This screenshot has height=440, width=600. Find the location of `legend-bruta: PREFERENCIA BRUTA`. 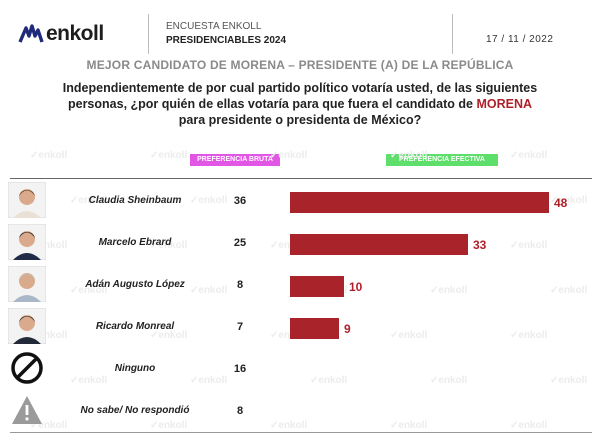

legend-bruta: PREFERENCIA BRUTA is located at coordinates (235, 160).